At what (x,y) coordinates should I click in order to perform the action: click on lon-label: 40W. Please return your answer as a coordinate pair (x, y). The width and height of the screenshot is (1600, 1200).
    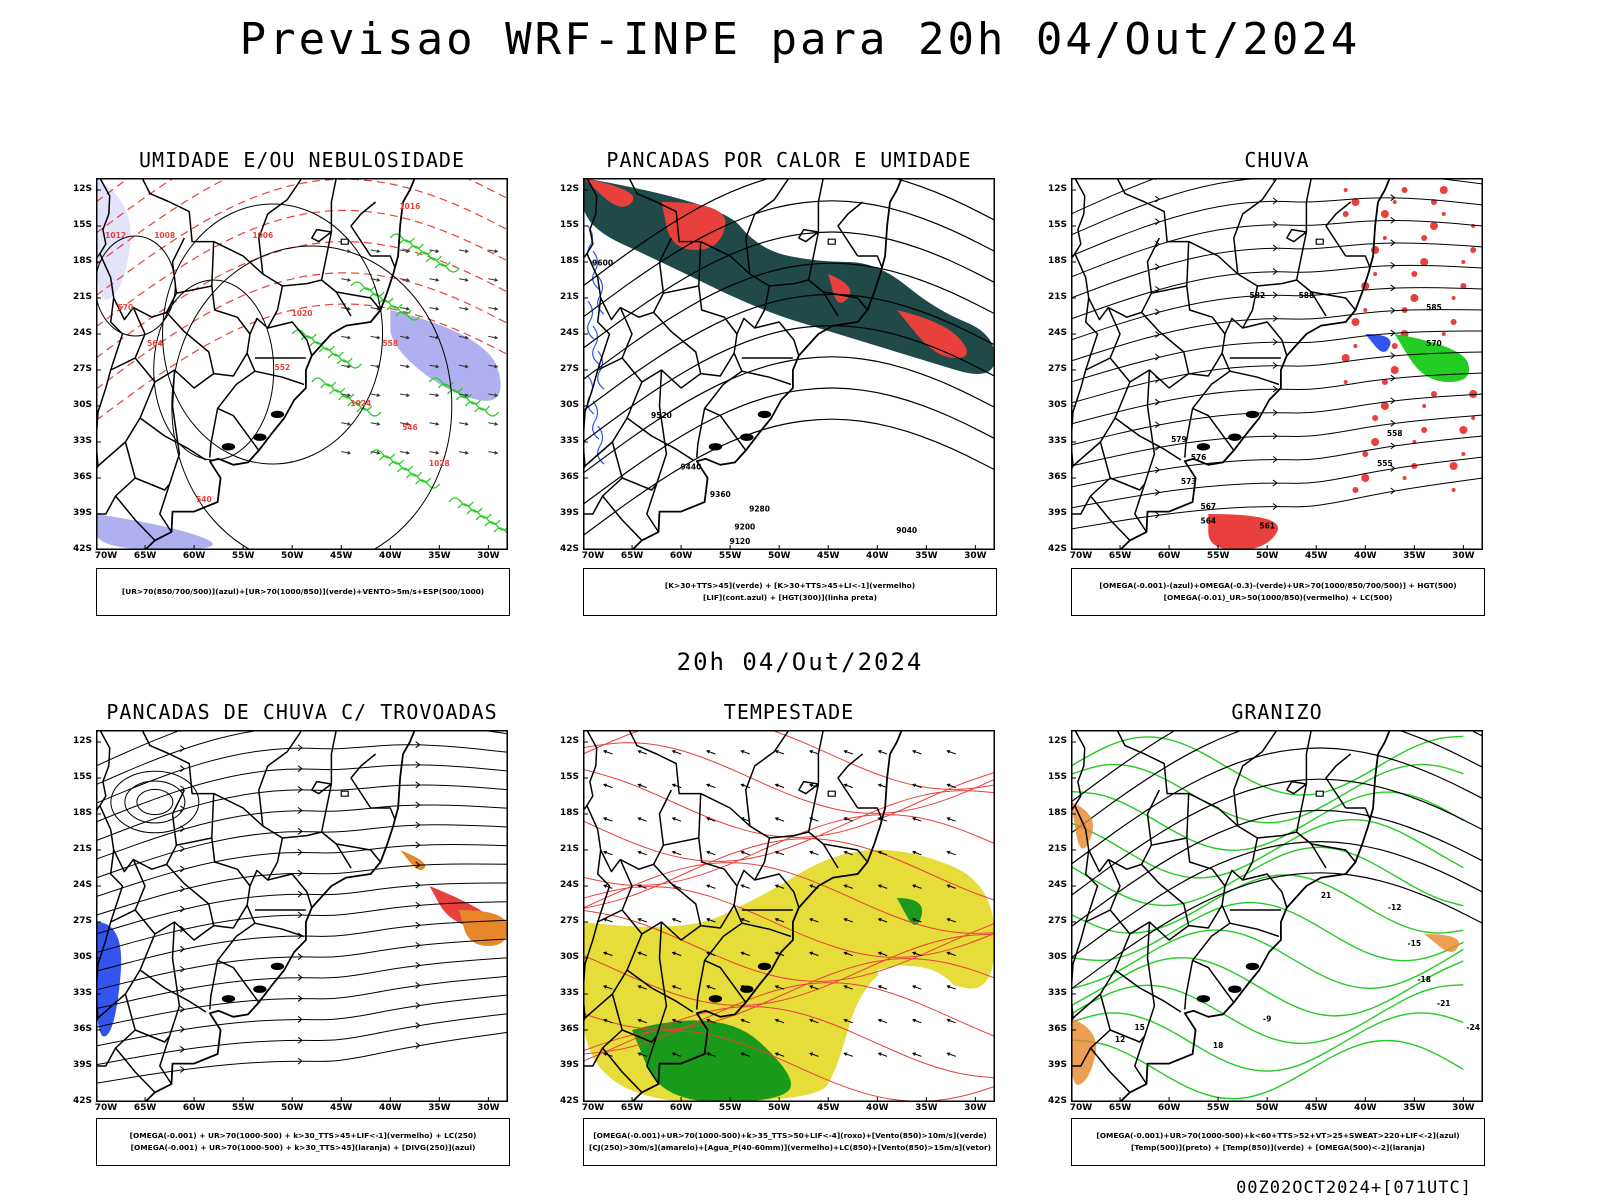
    Looking at the image, I should click on (877, 1108).